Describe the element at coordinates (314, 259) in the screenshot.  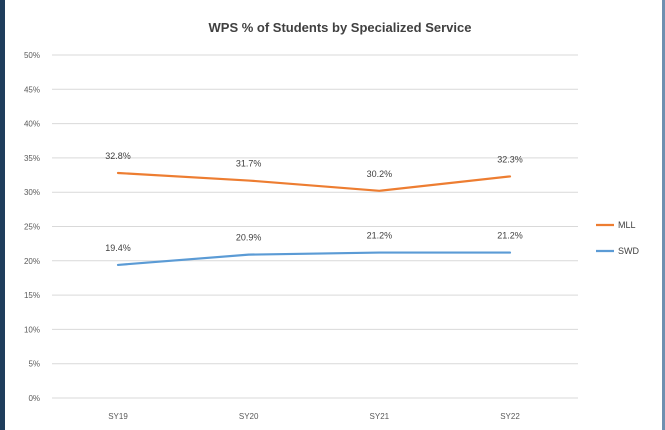
I see `series-line-swd` at that location.